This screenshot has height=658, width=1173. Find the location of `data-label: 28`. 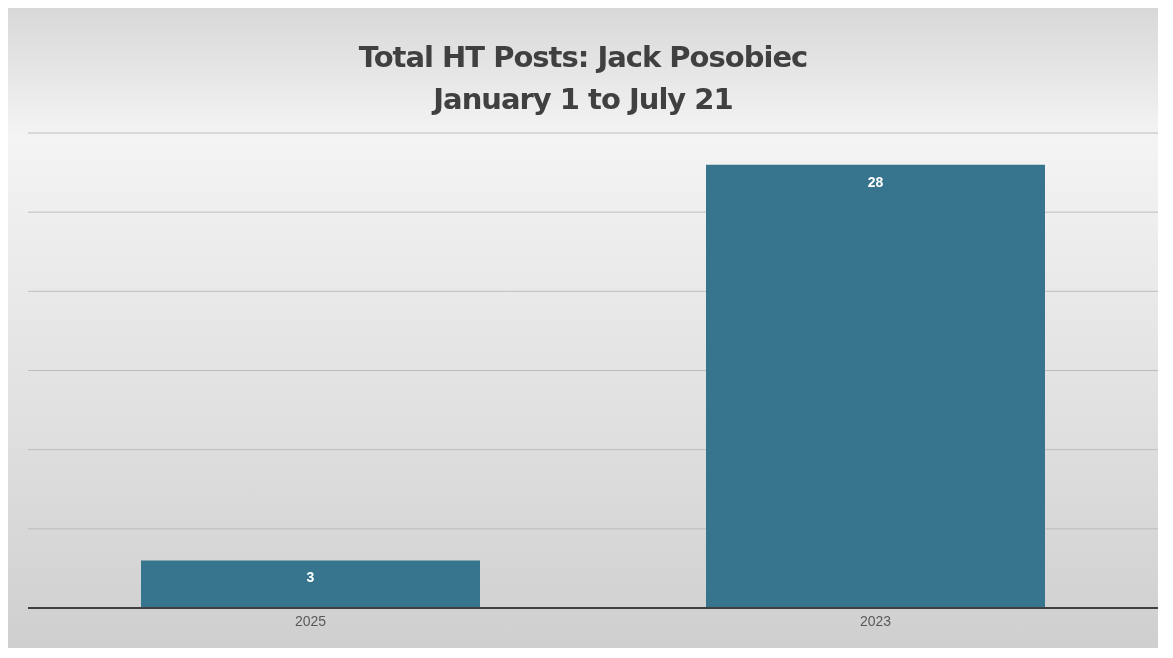

data-label: 28 is located at coordinates (875, 181).